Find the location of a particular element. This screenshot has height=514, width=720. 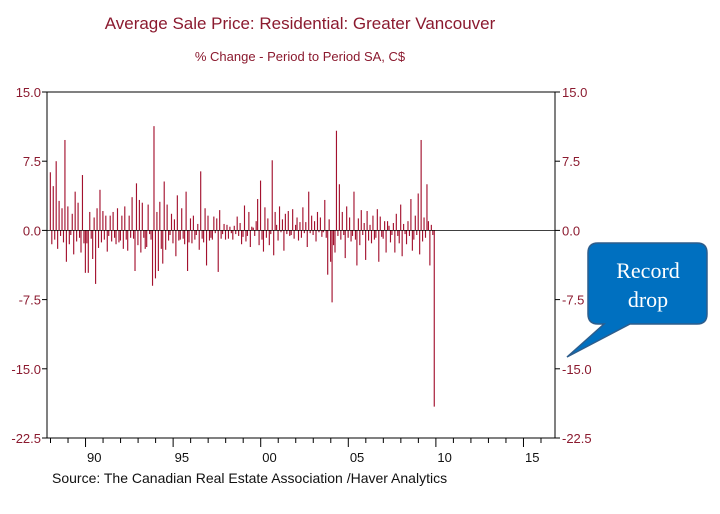

x-tick-label: 10 is located at coordinates (444, 457).